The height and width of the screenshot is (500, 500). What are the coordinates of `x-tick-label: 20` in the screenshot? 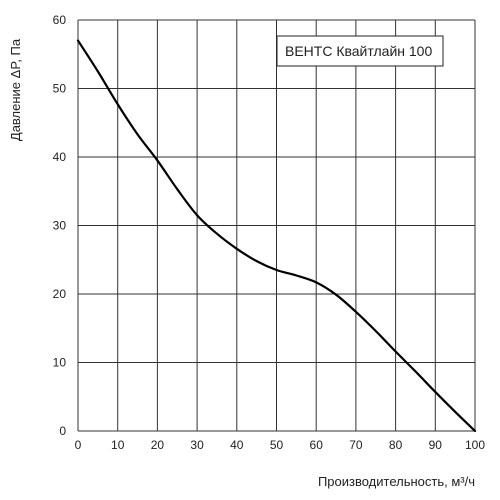 It's located at (158, 445).